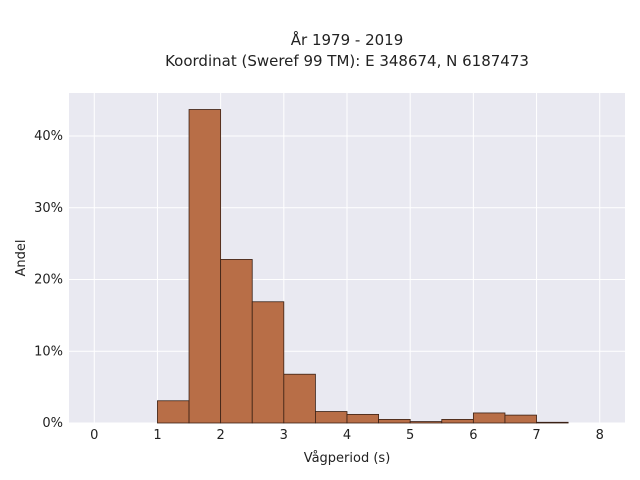 The height and width of the screenshot is (480, 640). I want to click on x-tick-label: 1, so click(157, 435).